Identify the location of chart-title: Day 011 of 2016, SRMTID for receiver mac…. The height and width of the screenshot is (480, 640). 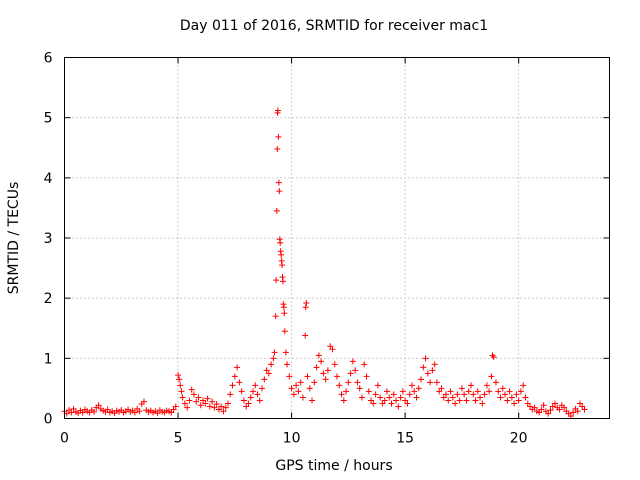
(334, 26).